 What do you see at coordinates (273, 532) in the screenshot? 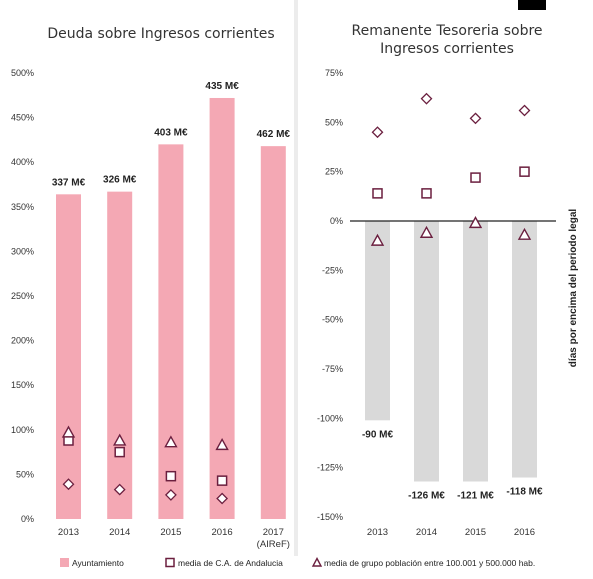
I see `x-tick-2017: 2017` at bounding box center [273, 532].